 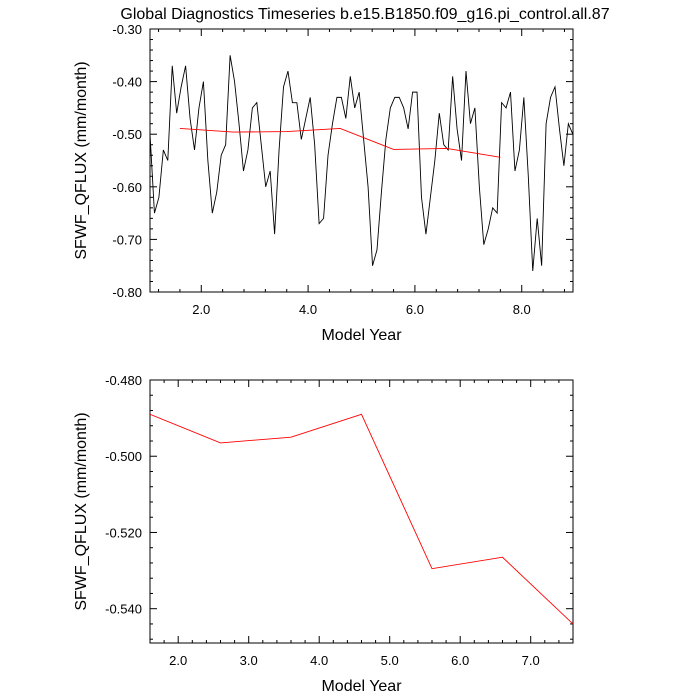 I want to click on top-y-axis-label: SFWF_QFLUX (mm/month), so click(x=81, y=160).